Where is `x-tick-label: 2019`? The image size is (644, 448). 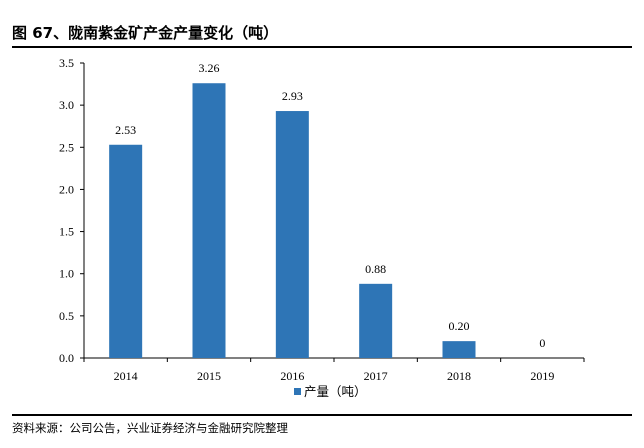 x-tick-label: 2019 is located at coordinates (542, 376).